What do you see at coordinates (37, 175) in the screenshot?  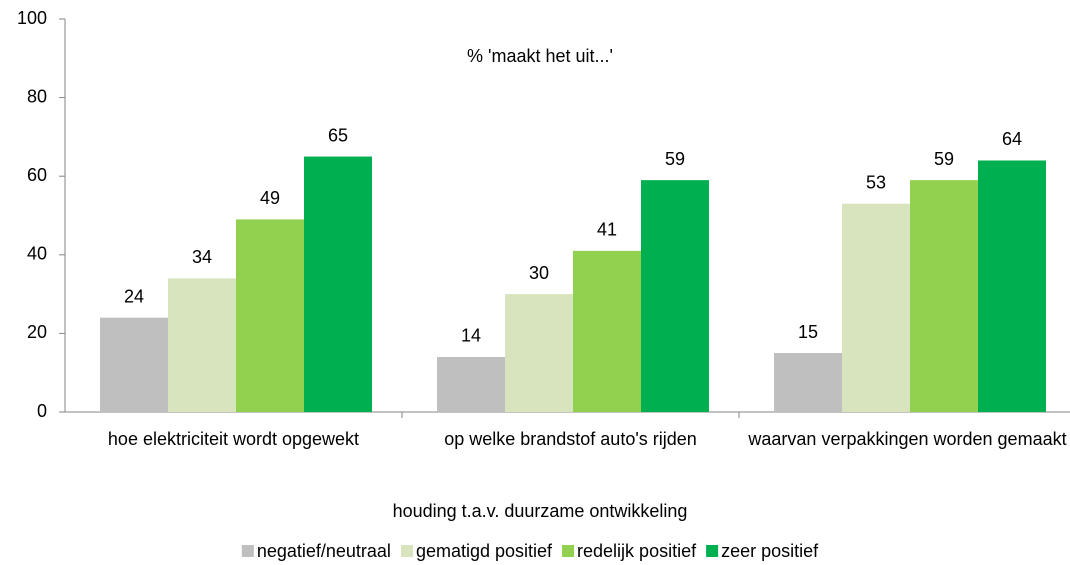 I see `y-tick-label: 60` at bounding box center [37, 175].